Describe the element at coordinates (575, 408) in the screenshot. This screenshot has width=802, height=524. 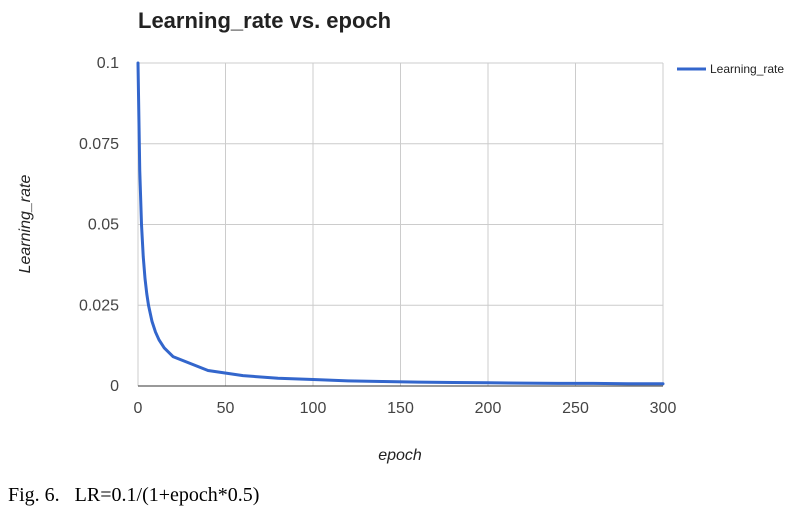
I see `x-tick-label: 250` at that location.